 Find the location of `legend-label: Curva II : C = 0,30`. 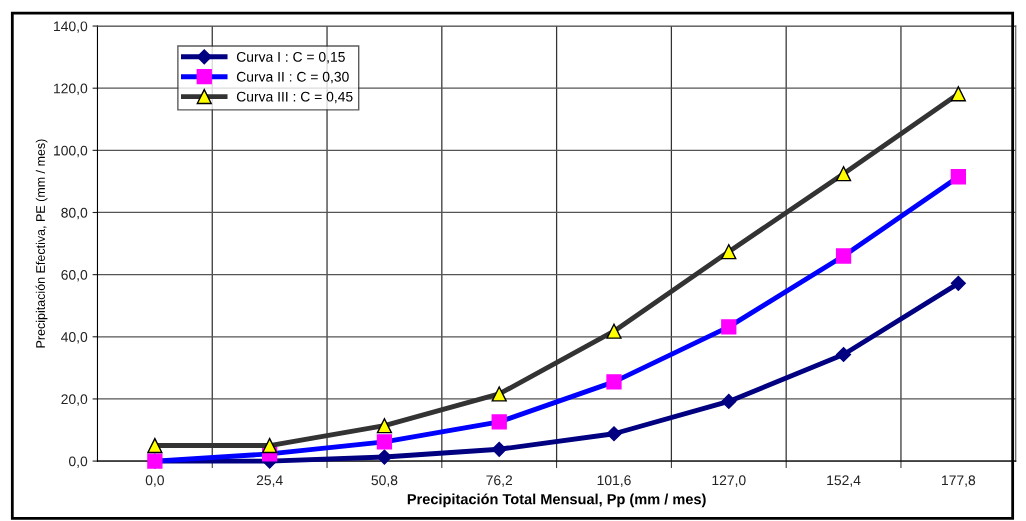

legend-label: Curva II : C = 0,30 is located at coordinates (292, 77).